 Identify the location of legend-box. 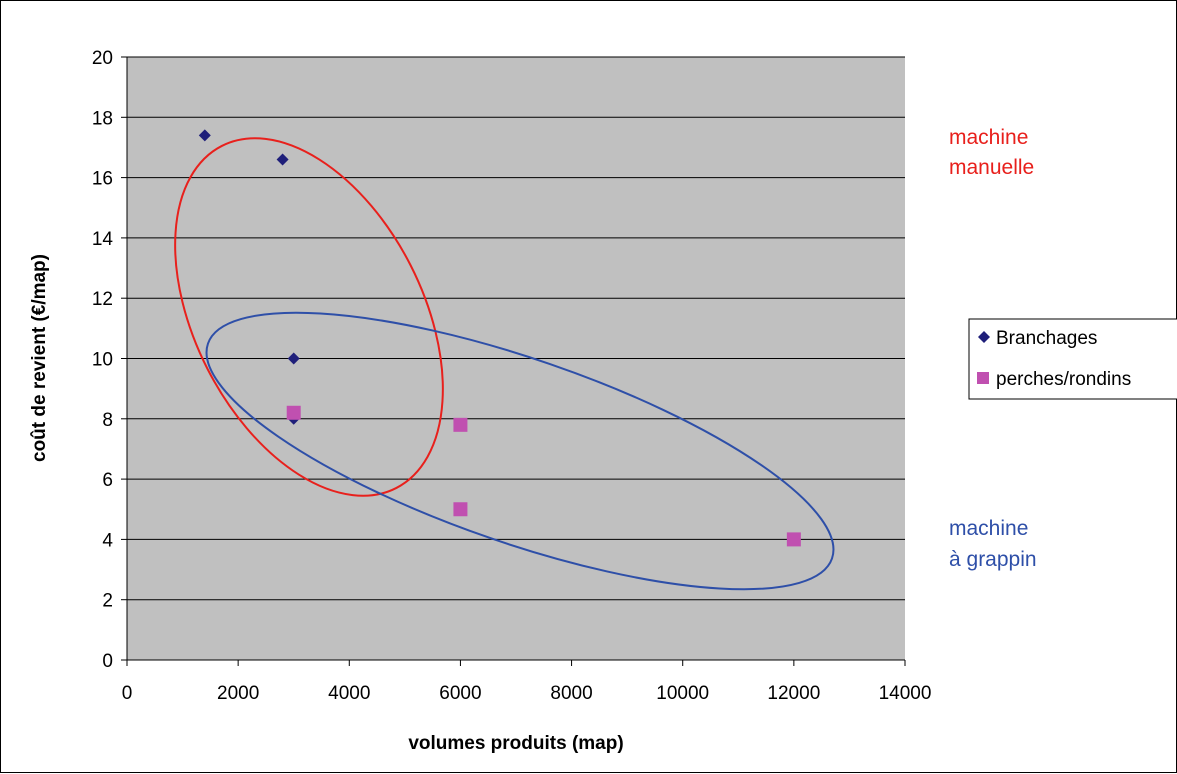
(1072, 359).